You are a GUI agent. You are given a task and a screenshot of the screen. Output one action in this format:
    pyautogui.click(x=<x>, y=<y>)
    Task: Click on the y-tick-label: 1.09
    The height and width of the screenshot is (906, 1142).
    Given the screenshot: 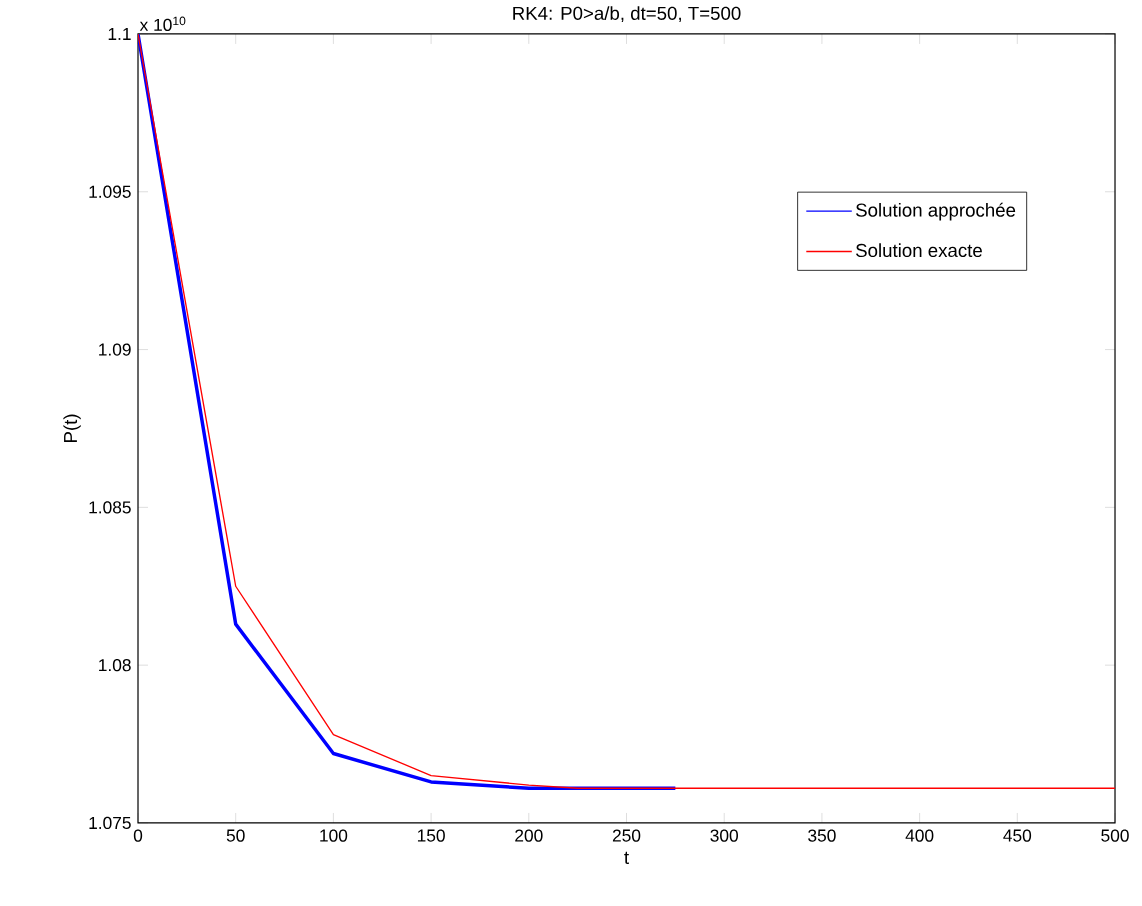 What is the action you would take?
    pyautogui.click(x=115, y=349)
    